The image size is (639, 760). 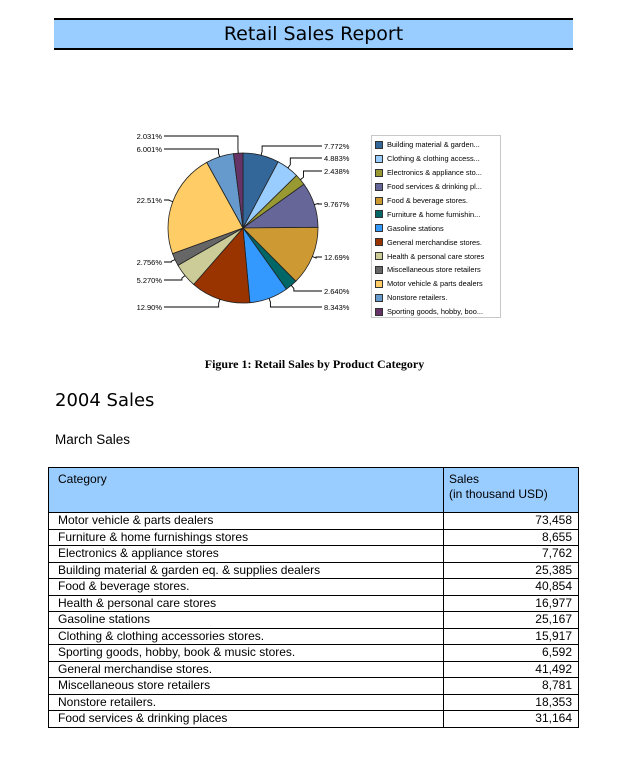 I want to click on legend-item: Miscellaneous store retailers, so click(x=437, y=270).